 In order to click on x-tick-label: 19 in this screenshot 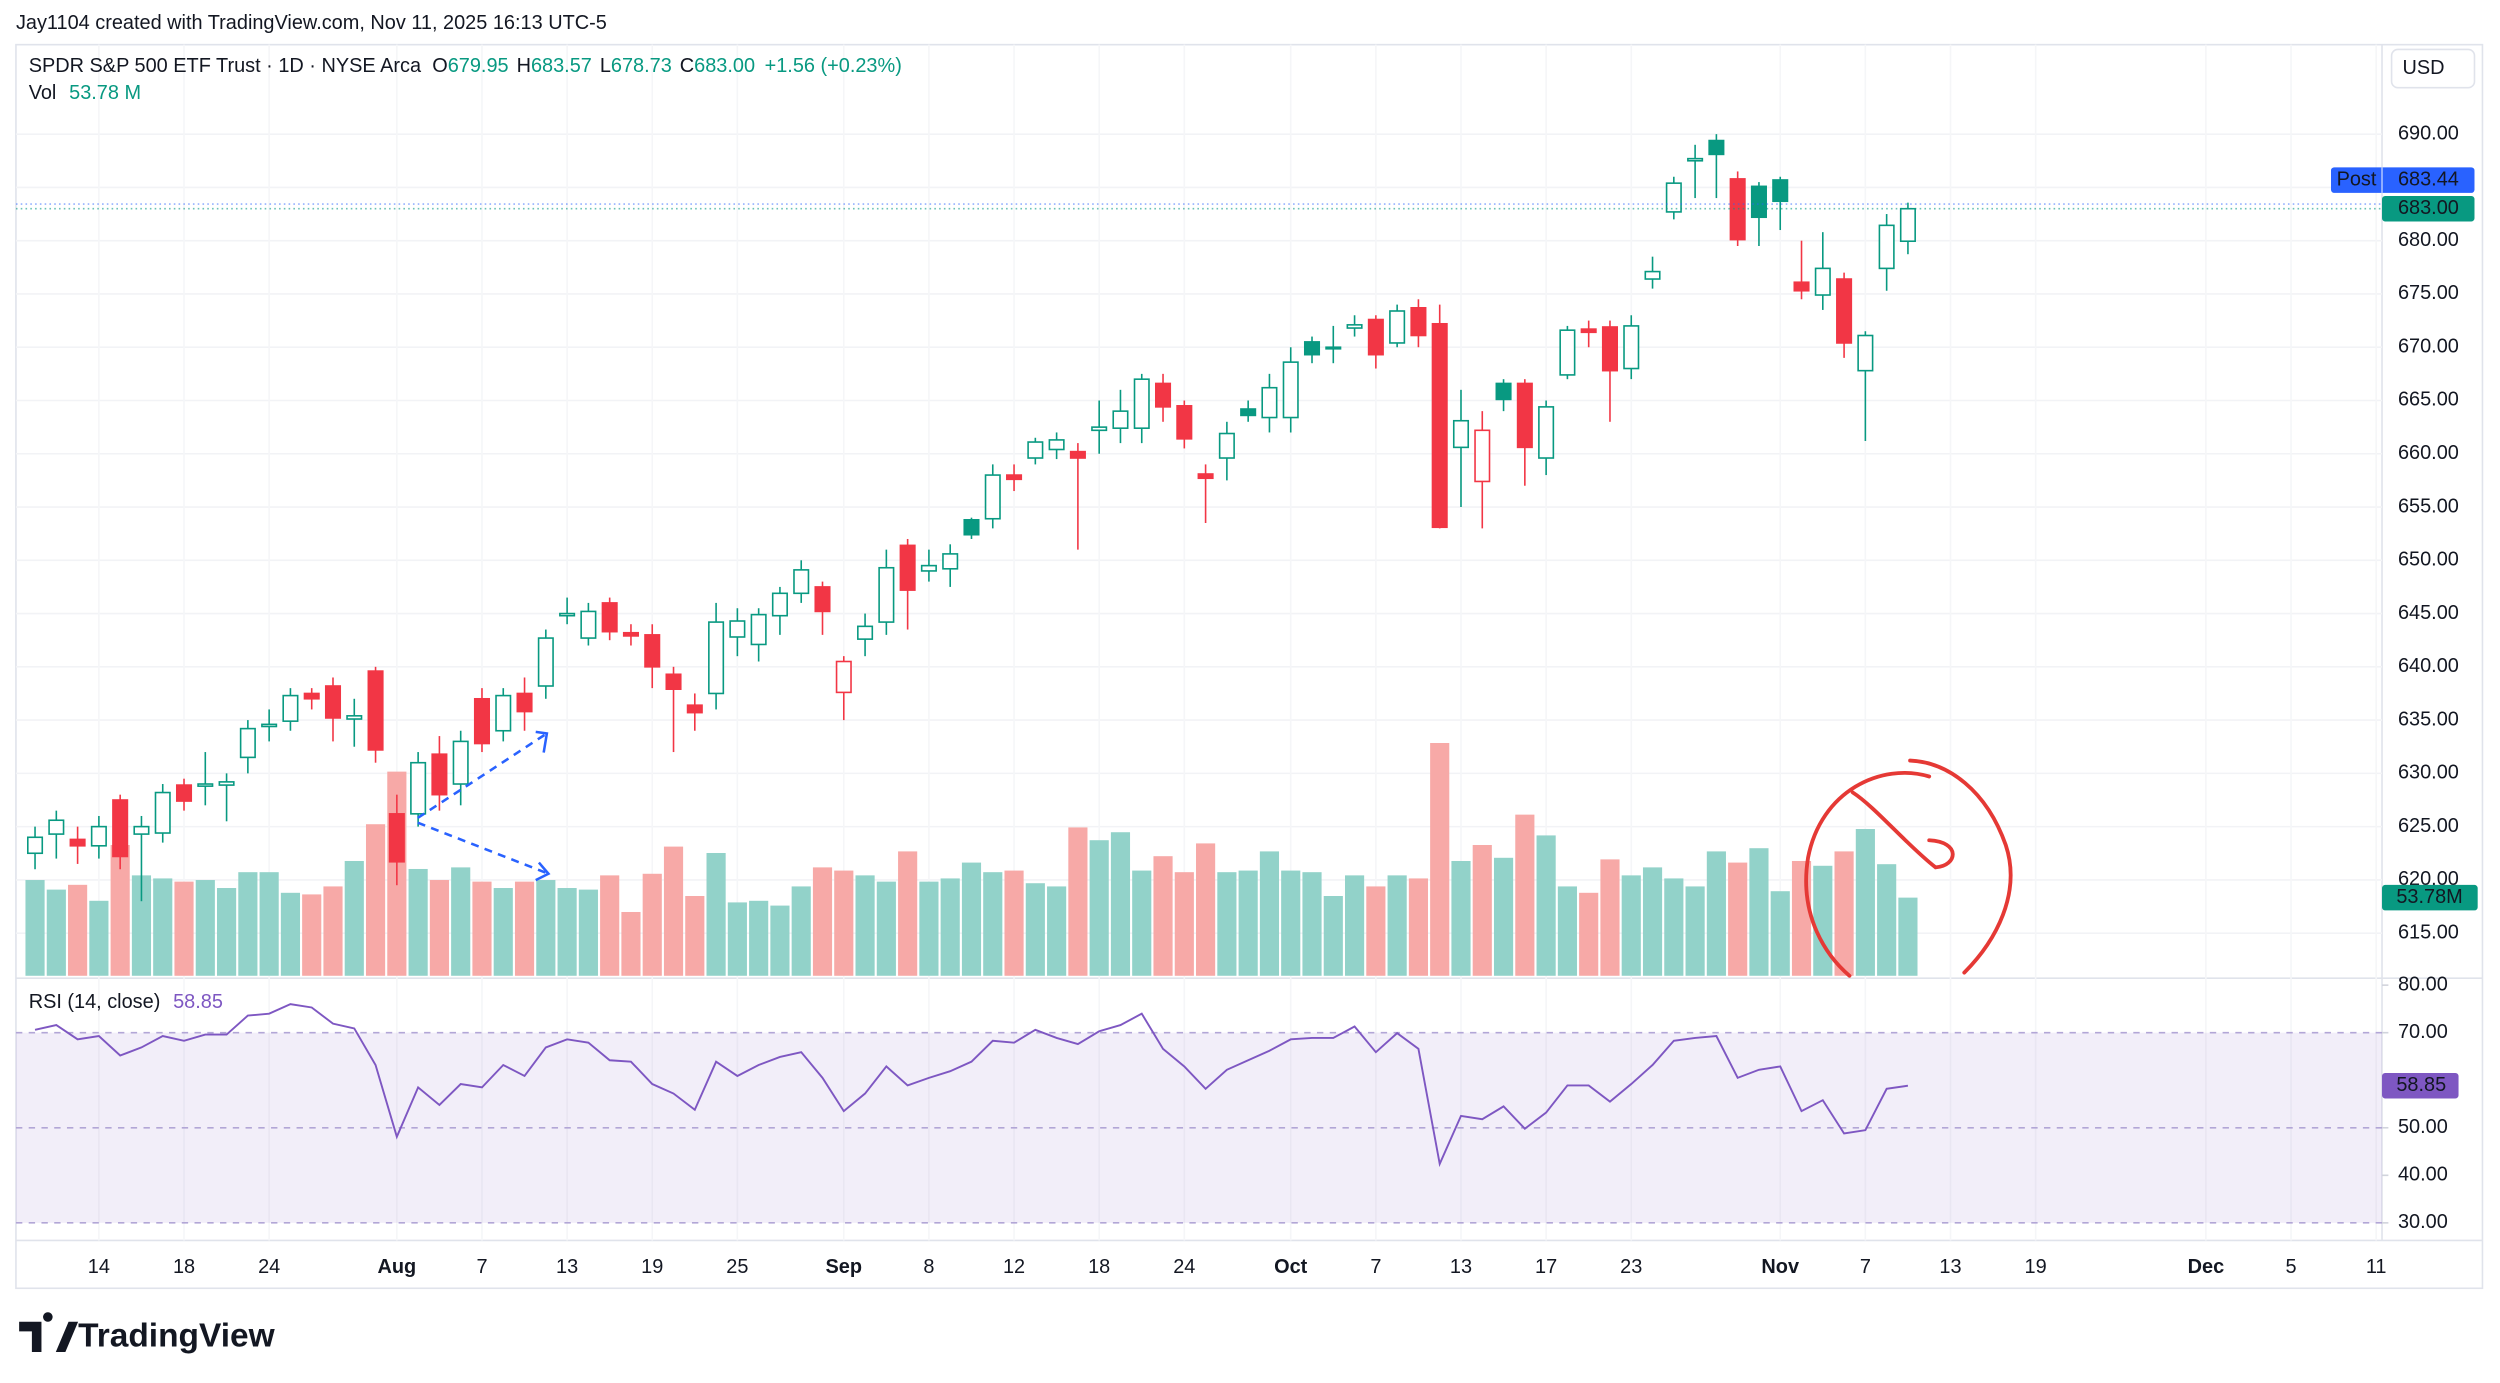, I will do `click(652, 1267)`.